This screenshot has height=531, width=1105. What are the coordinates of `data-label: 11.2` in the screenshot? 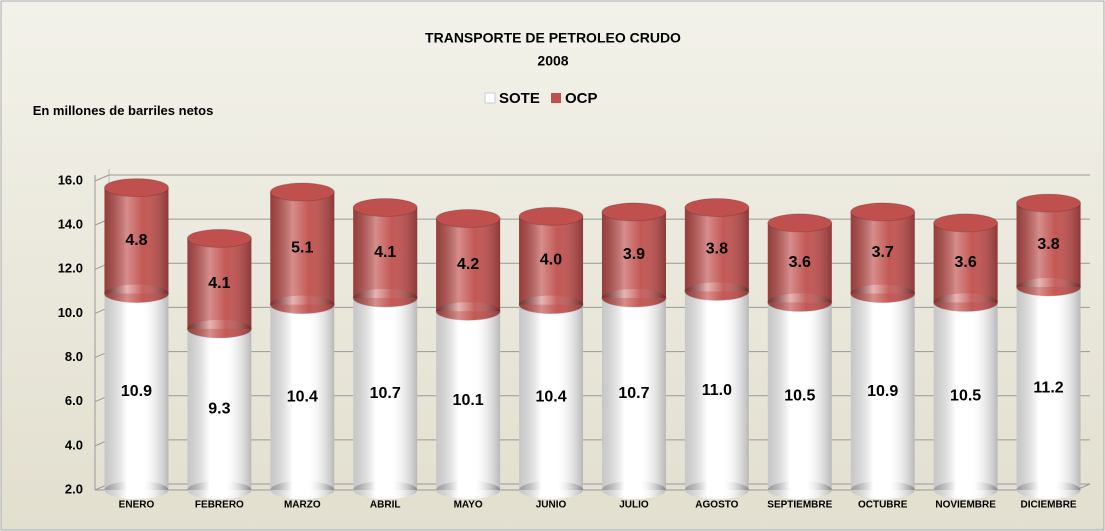 It's located at (1048, 388).